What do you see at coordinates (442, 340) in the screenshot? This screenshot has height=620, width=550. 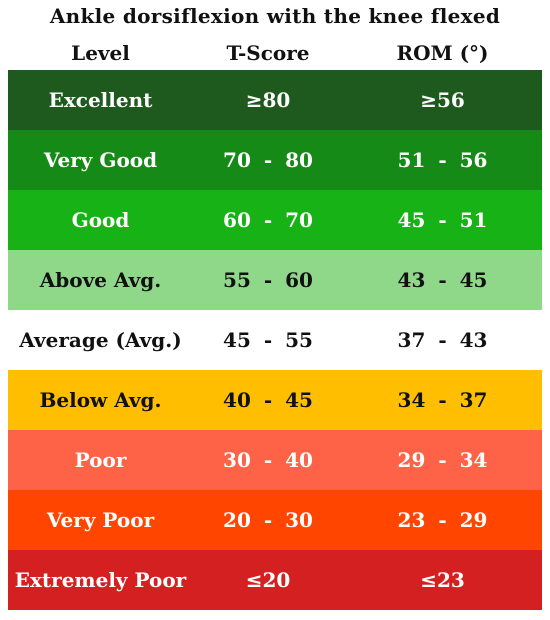 I see `row-rom: 37 - 43` at bounding box center [442, 340].